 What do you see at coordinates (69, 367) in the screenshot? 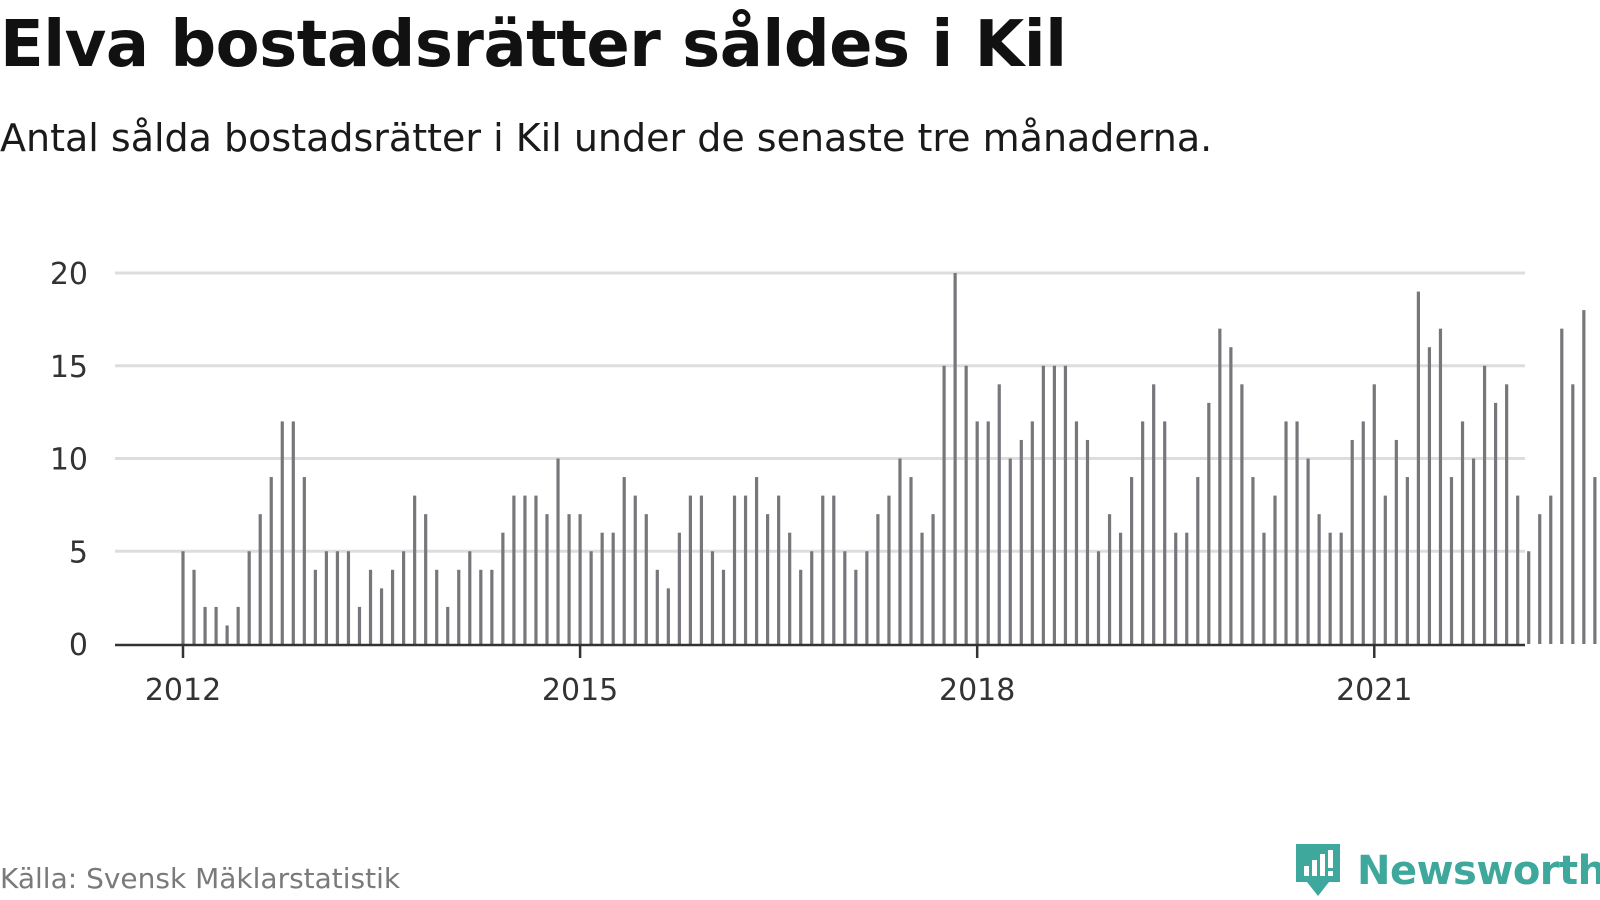
I see `y-tick-label: 15` at bounding box center [69, 367].